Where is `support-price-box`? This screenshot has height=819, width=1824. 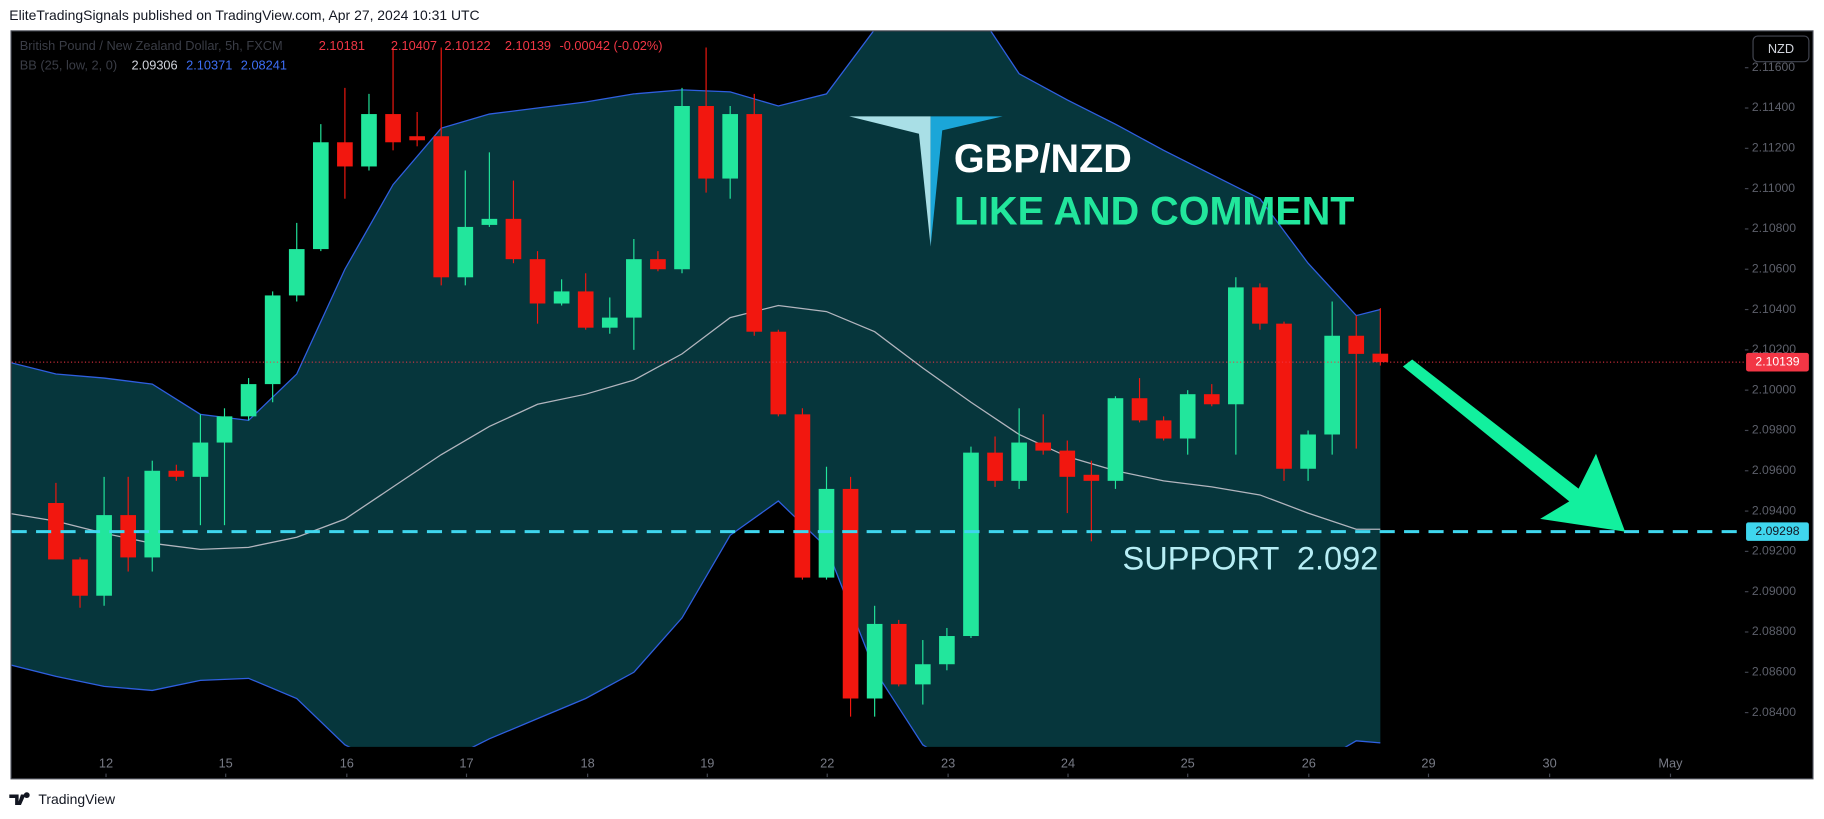
support-price-box is located at coordinates (1777, 531).